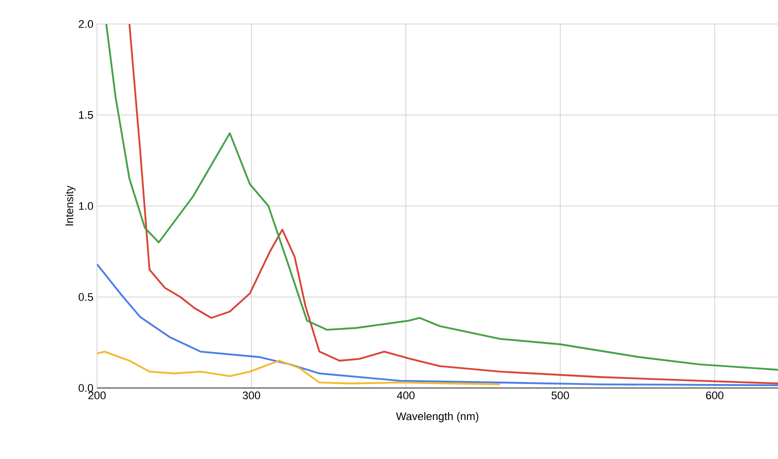 This screenshot has height=459, width=778. What do you see at coordinates (86, 24) in the screenshot?
I see `y-tick-label: 2.0` at bounding box center [86, 24].